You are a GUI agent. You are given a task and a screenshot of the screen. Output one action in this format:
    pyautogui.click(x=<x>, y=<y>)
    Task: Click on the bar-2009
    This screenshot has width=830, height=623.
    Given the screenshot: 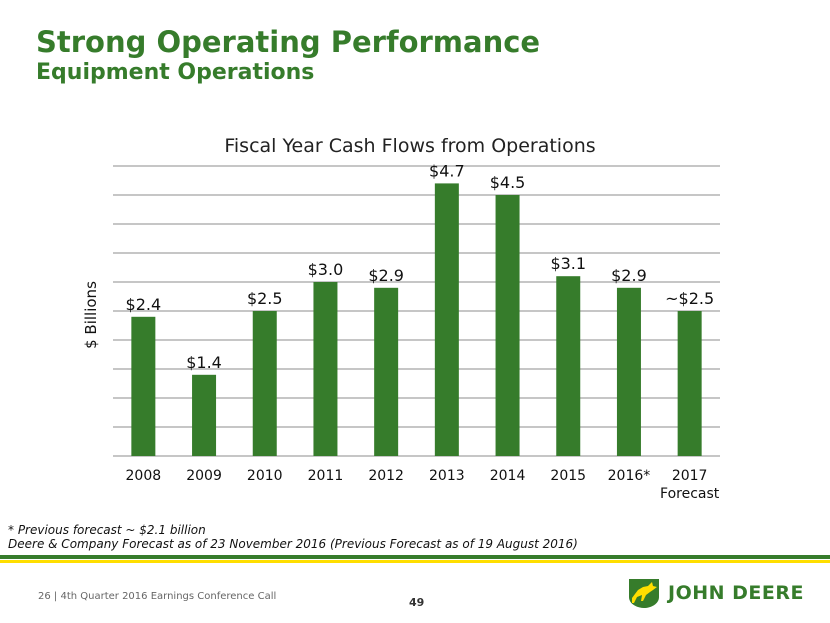 What is the action you would take?
    pyautogui.click(x=204, y=415)
    